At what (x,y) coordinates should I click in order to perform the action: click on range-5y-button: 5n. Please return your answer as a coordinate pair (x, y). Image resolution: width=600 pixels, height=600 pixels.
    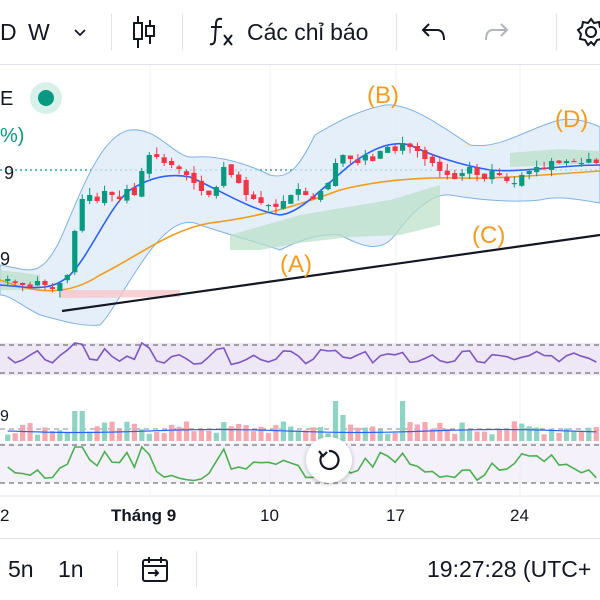
    Looking at the image, I should click on (21, 569).